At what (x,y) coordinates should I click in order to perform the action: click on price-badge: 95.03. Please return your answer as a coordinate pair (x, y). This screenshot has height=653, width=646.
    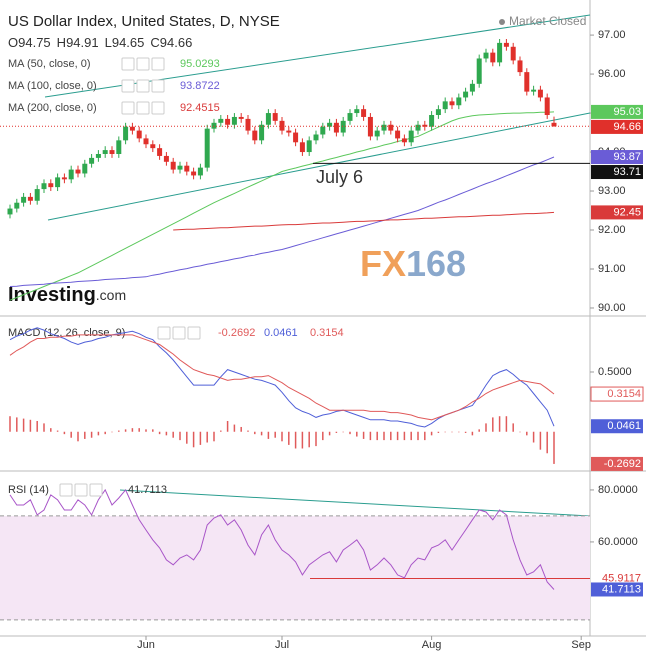
    Looking at the image, I should click on (627, 112).